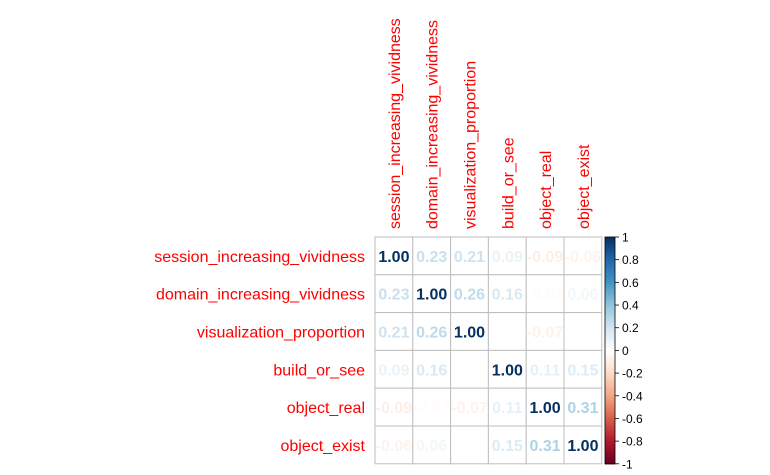 Image resolution: width=770 pixels, height=475 pixels. What do you see at coordinates (323, 446) in the screenshot?
I see `row-label: object_exist` at bounding box center [323, 446].